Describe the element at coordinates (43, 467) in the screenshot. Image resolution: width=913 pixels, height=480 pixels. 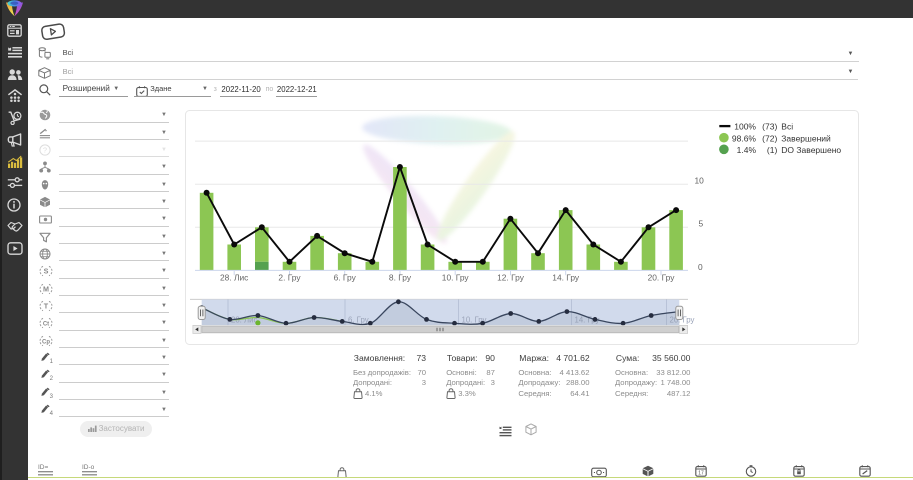
I see `svg-text: ID=` at that location.